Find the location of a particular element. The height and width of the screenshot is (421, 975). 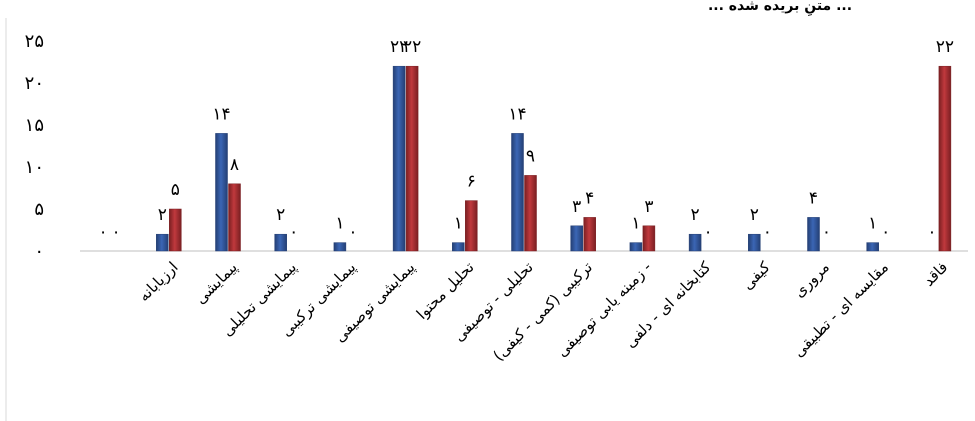

x-category-label: کیفی is located at coordinates (756, 275).